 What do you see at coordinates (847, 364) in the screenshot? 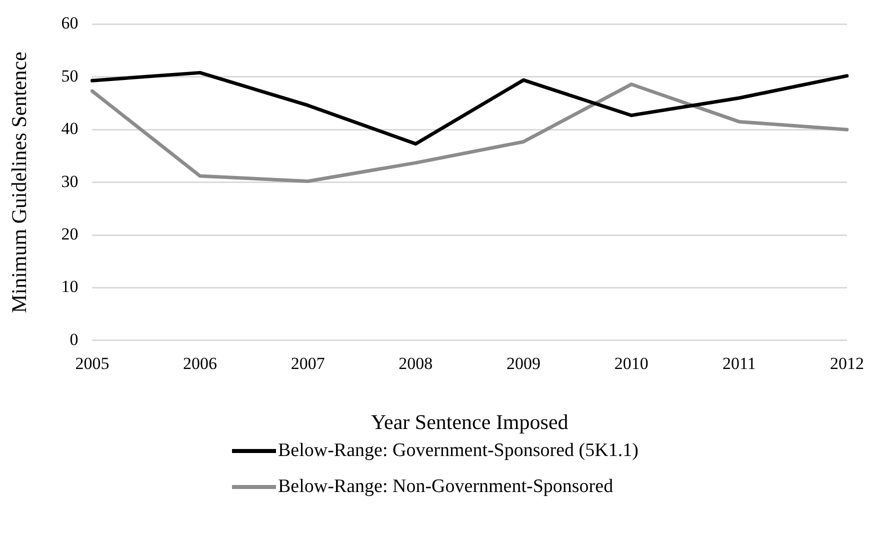
I see `x-tick-label: 2012` at bounding box center [847, 364].